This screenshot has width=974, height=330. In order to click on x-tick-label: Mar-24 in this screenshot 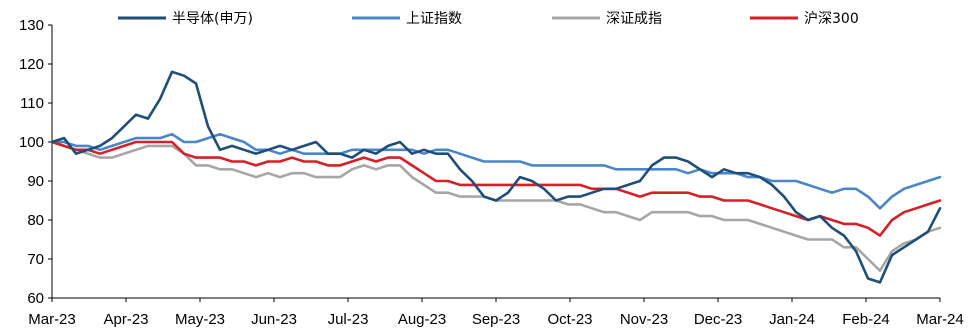, I will do `click(940, 319)`.